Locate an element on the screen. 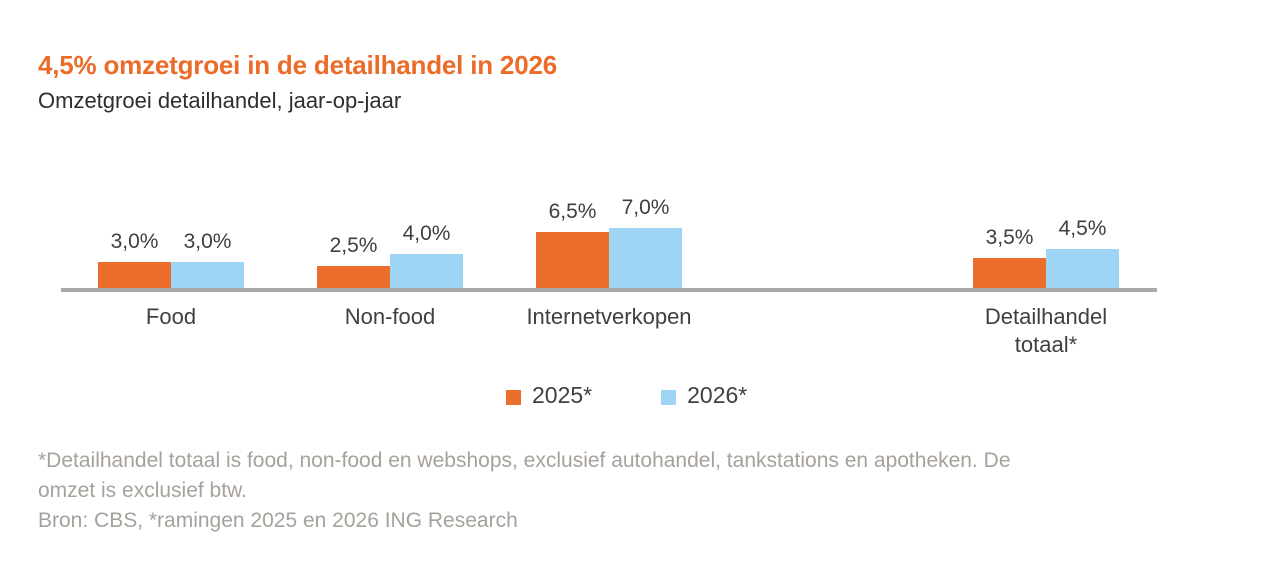  legend-label: 2025* is located at coordinates (562, 395).